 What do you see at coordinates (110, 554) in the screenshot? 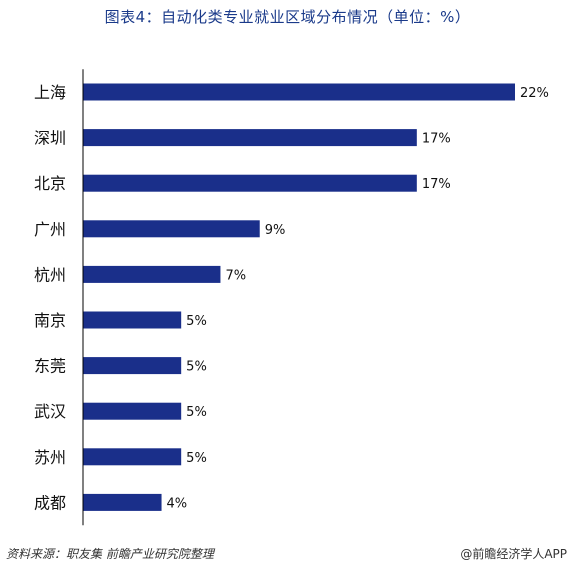
I see `source-note: 资料来源：职友集 前瞻产业研究院整理` at bounding box center [110, 554].